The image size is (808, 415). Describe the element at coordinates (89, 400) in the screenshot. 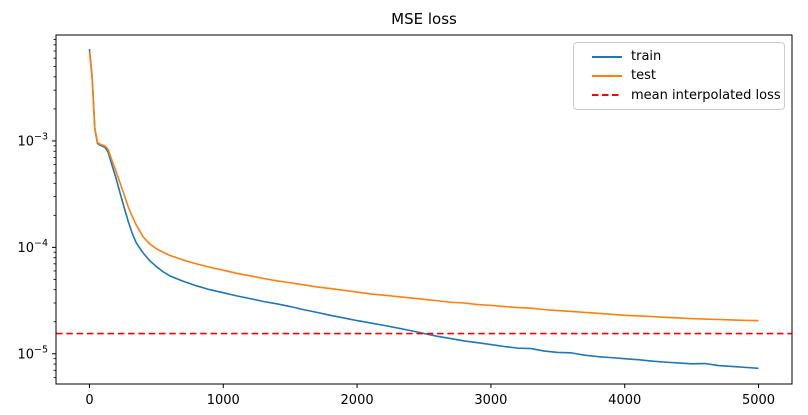

I see `x-tick-label: 0` at that location.